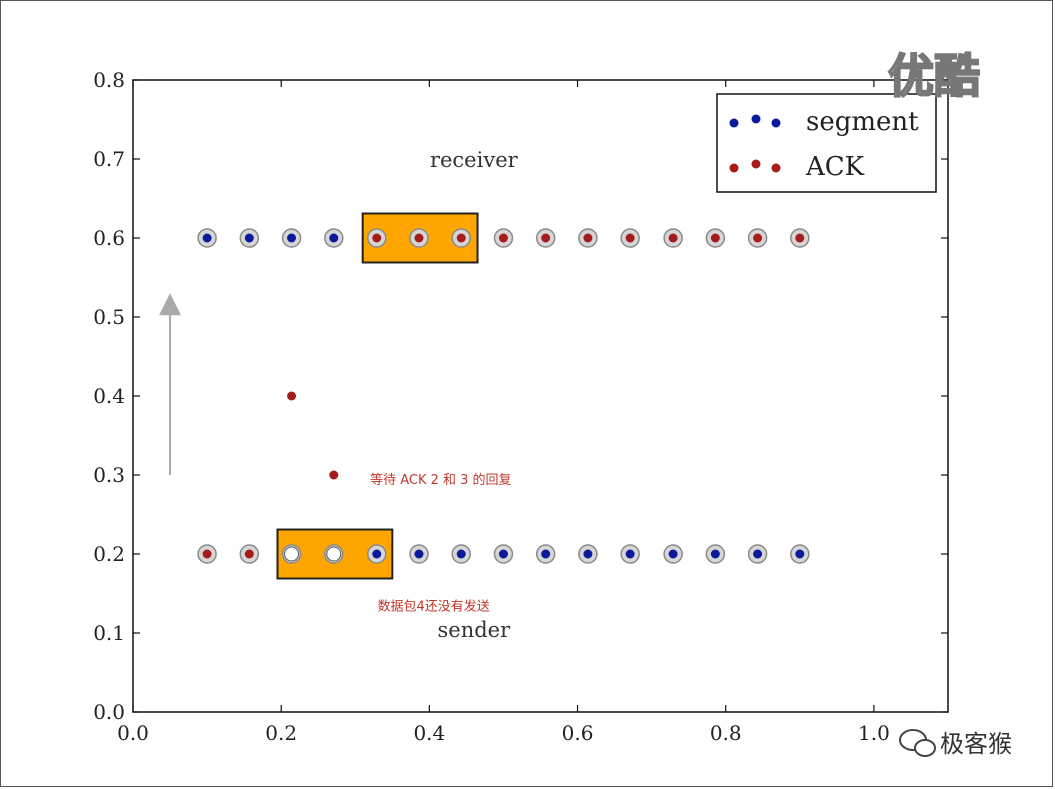 The width and height of the screenshot is (1055, 789). What do you see at coordinates (429, 733) in the screenshot?
I see `x-tick-label: 0.4` at bounding box center [429, 733].